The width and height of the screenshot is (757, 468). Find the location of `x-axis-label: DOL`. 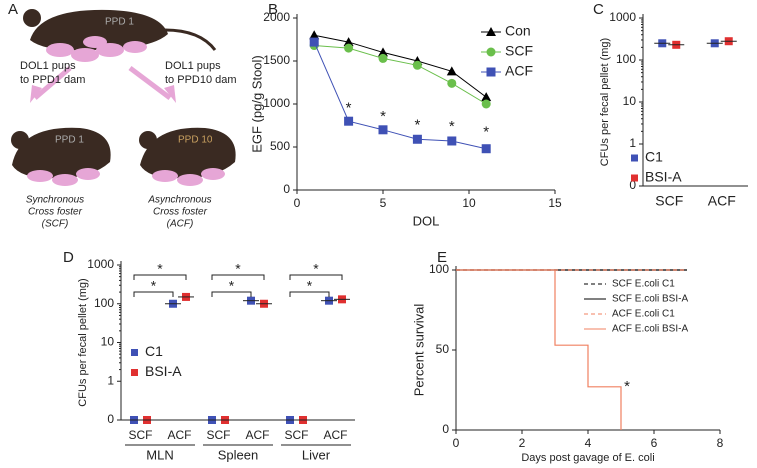

x-axis-label: DOL is located at coordinates (426, 220).